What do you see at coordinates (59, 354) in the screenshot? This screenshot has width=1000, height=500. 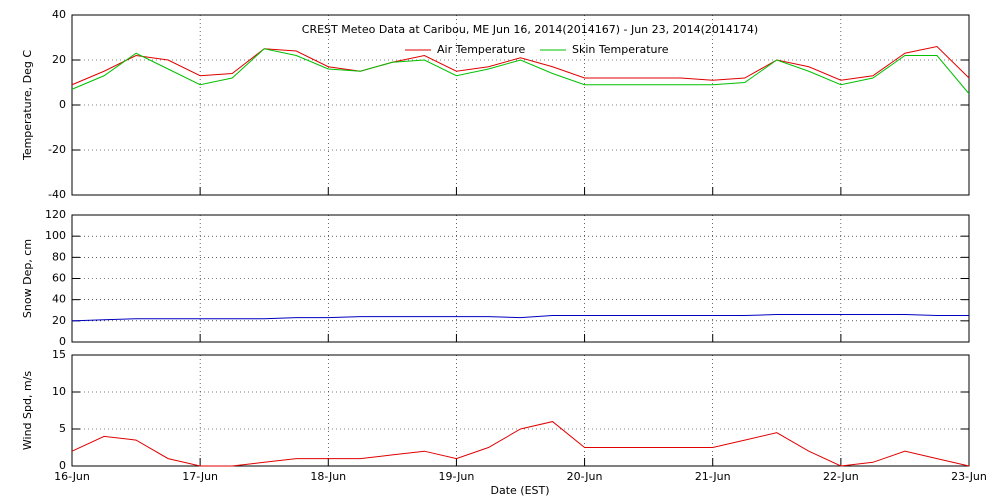 I see `y-tick-label: 15` at bounding box center [59, 354].